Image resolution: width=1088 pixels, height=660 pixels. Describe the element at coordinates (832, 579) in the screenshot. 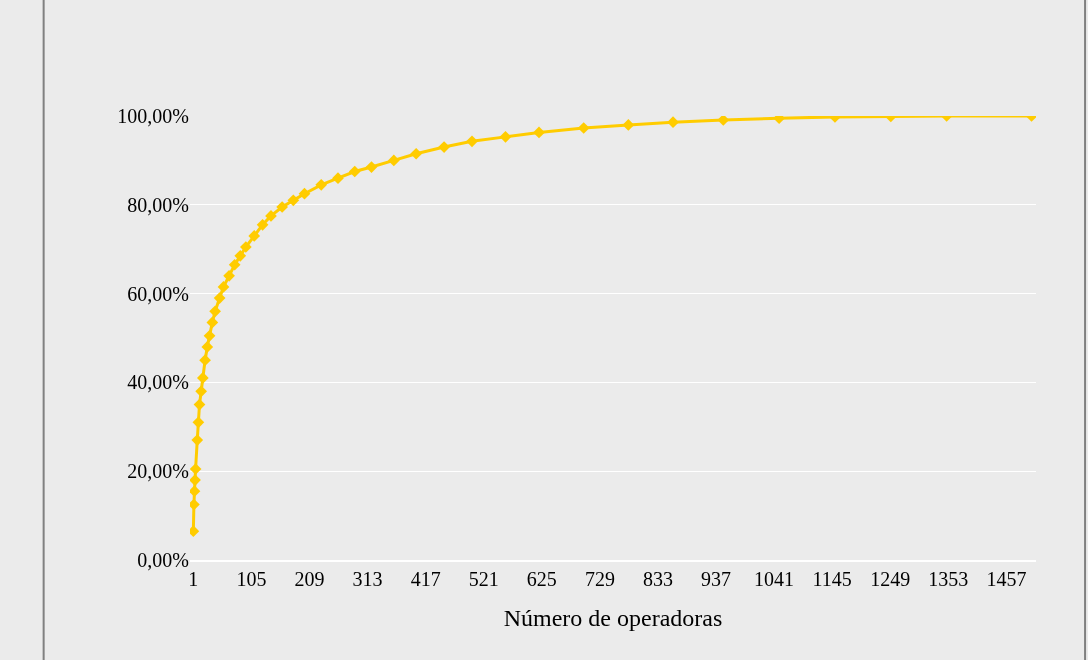

I see `x-tick-label: 1145` at that location.